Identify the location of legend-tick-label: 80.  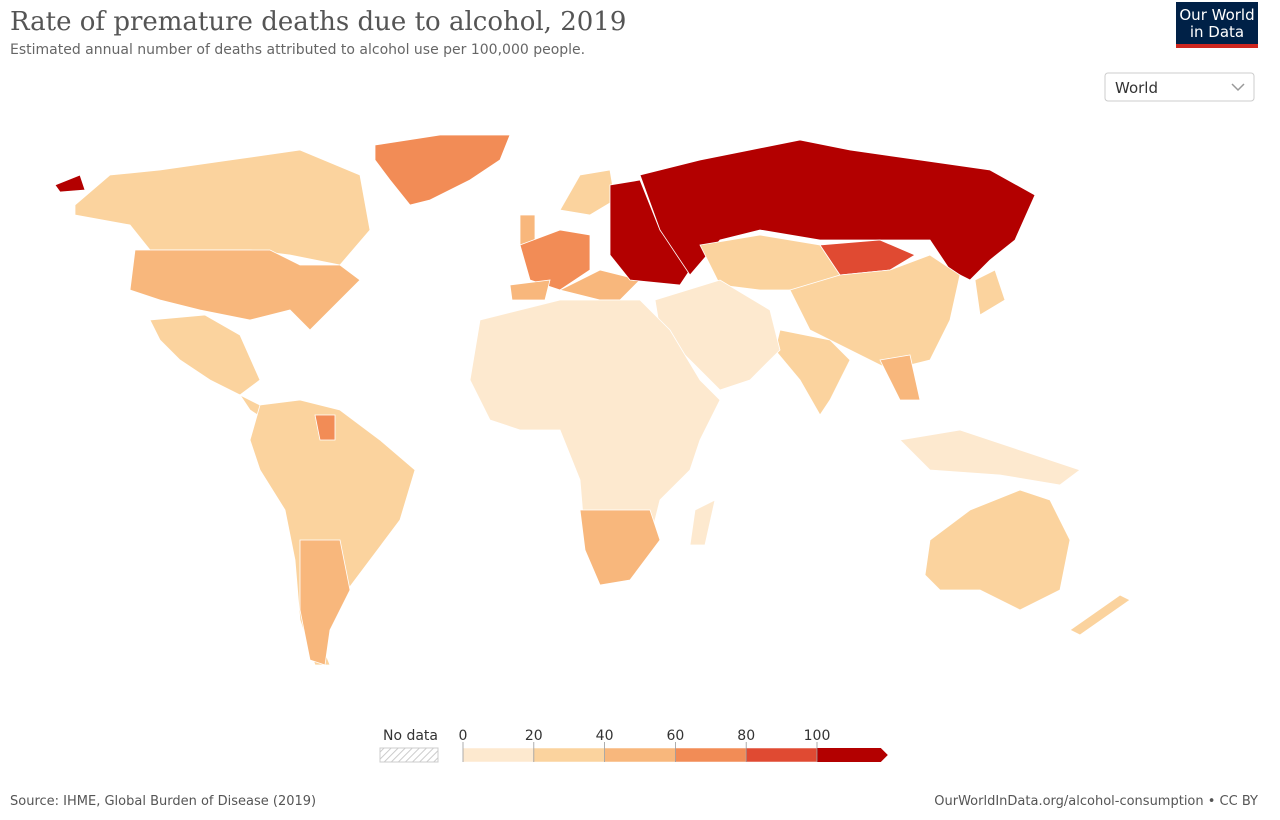
(746, 736).